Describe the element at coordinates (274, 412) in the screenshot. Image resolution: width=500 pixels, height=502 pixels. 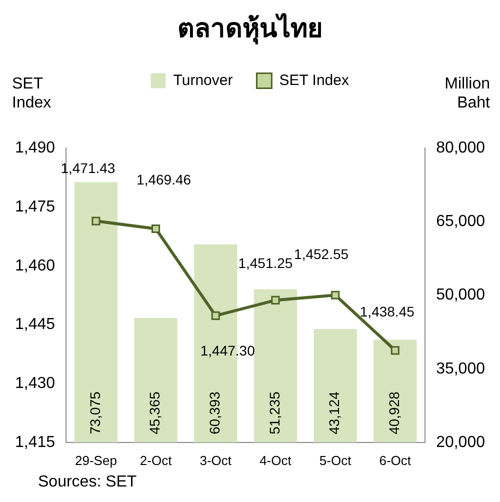
I see `data-label: 51,235` at that location.